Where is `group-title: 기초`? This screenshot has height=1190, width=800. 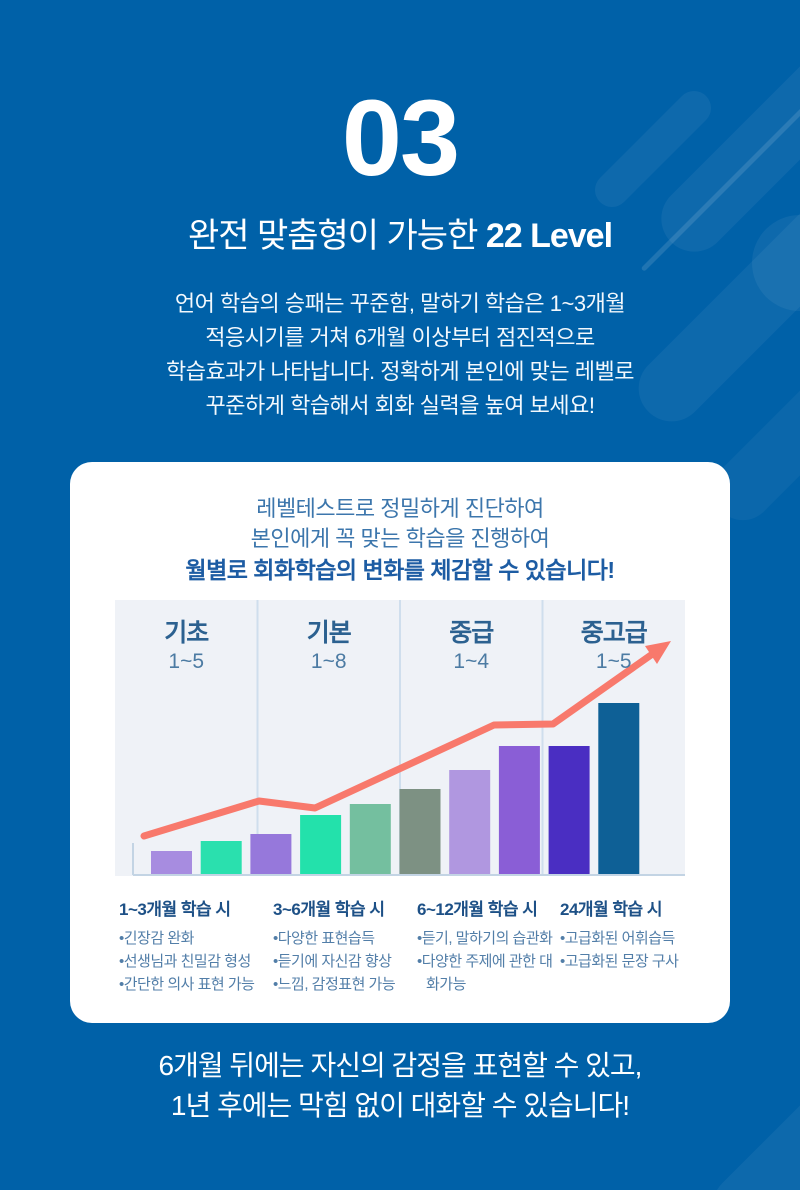
group-title: 기초 is located at coordinates (186, 633).